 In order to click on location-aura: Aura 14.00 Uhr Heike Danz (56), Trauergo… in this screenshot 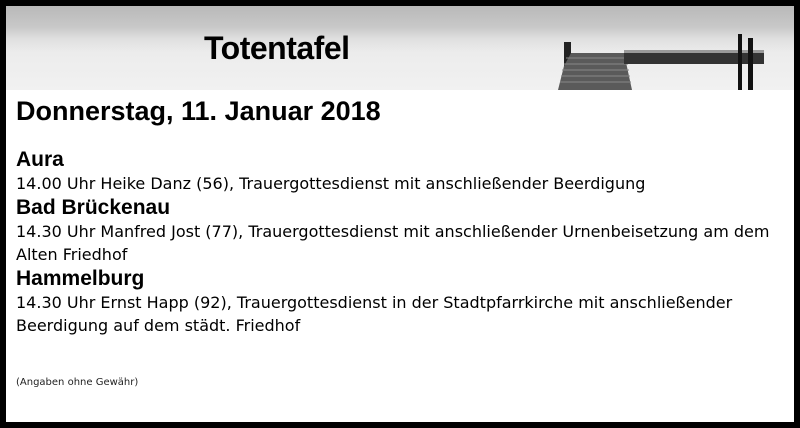, I will do `click(401, 171)`.